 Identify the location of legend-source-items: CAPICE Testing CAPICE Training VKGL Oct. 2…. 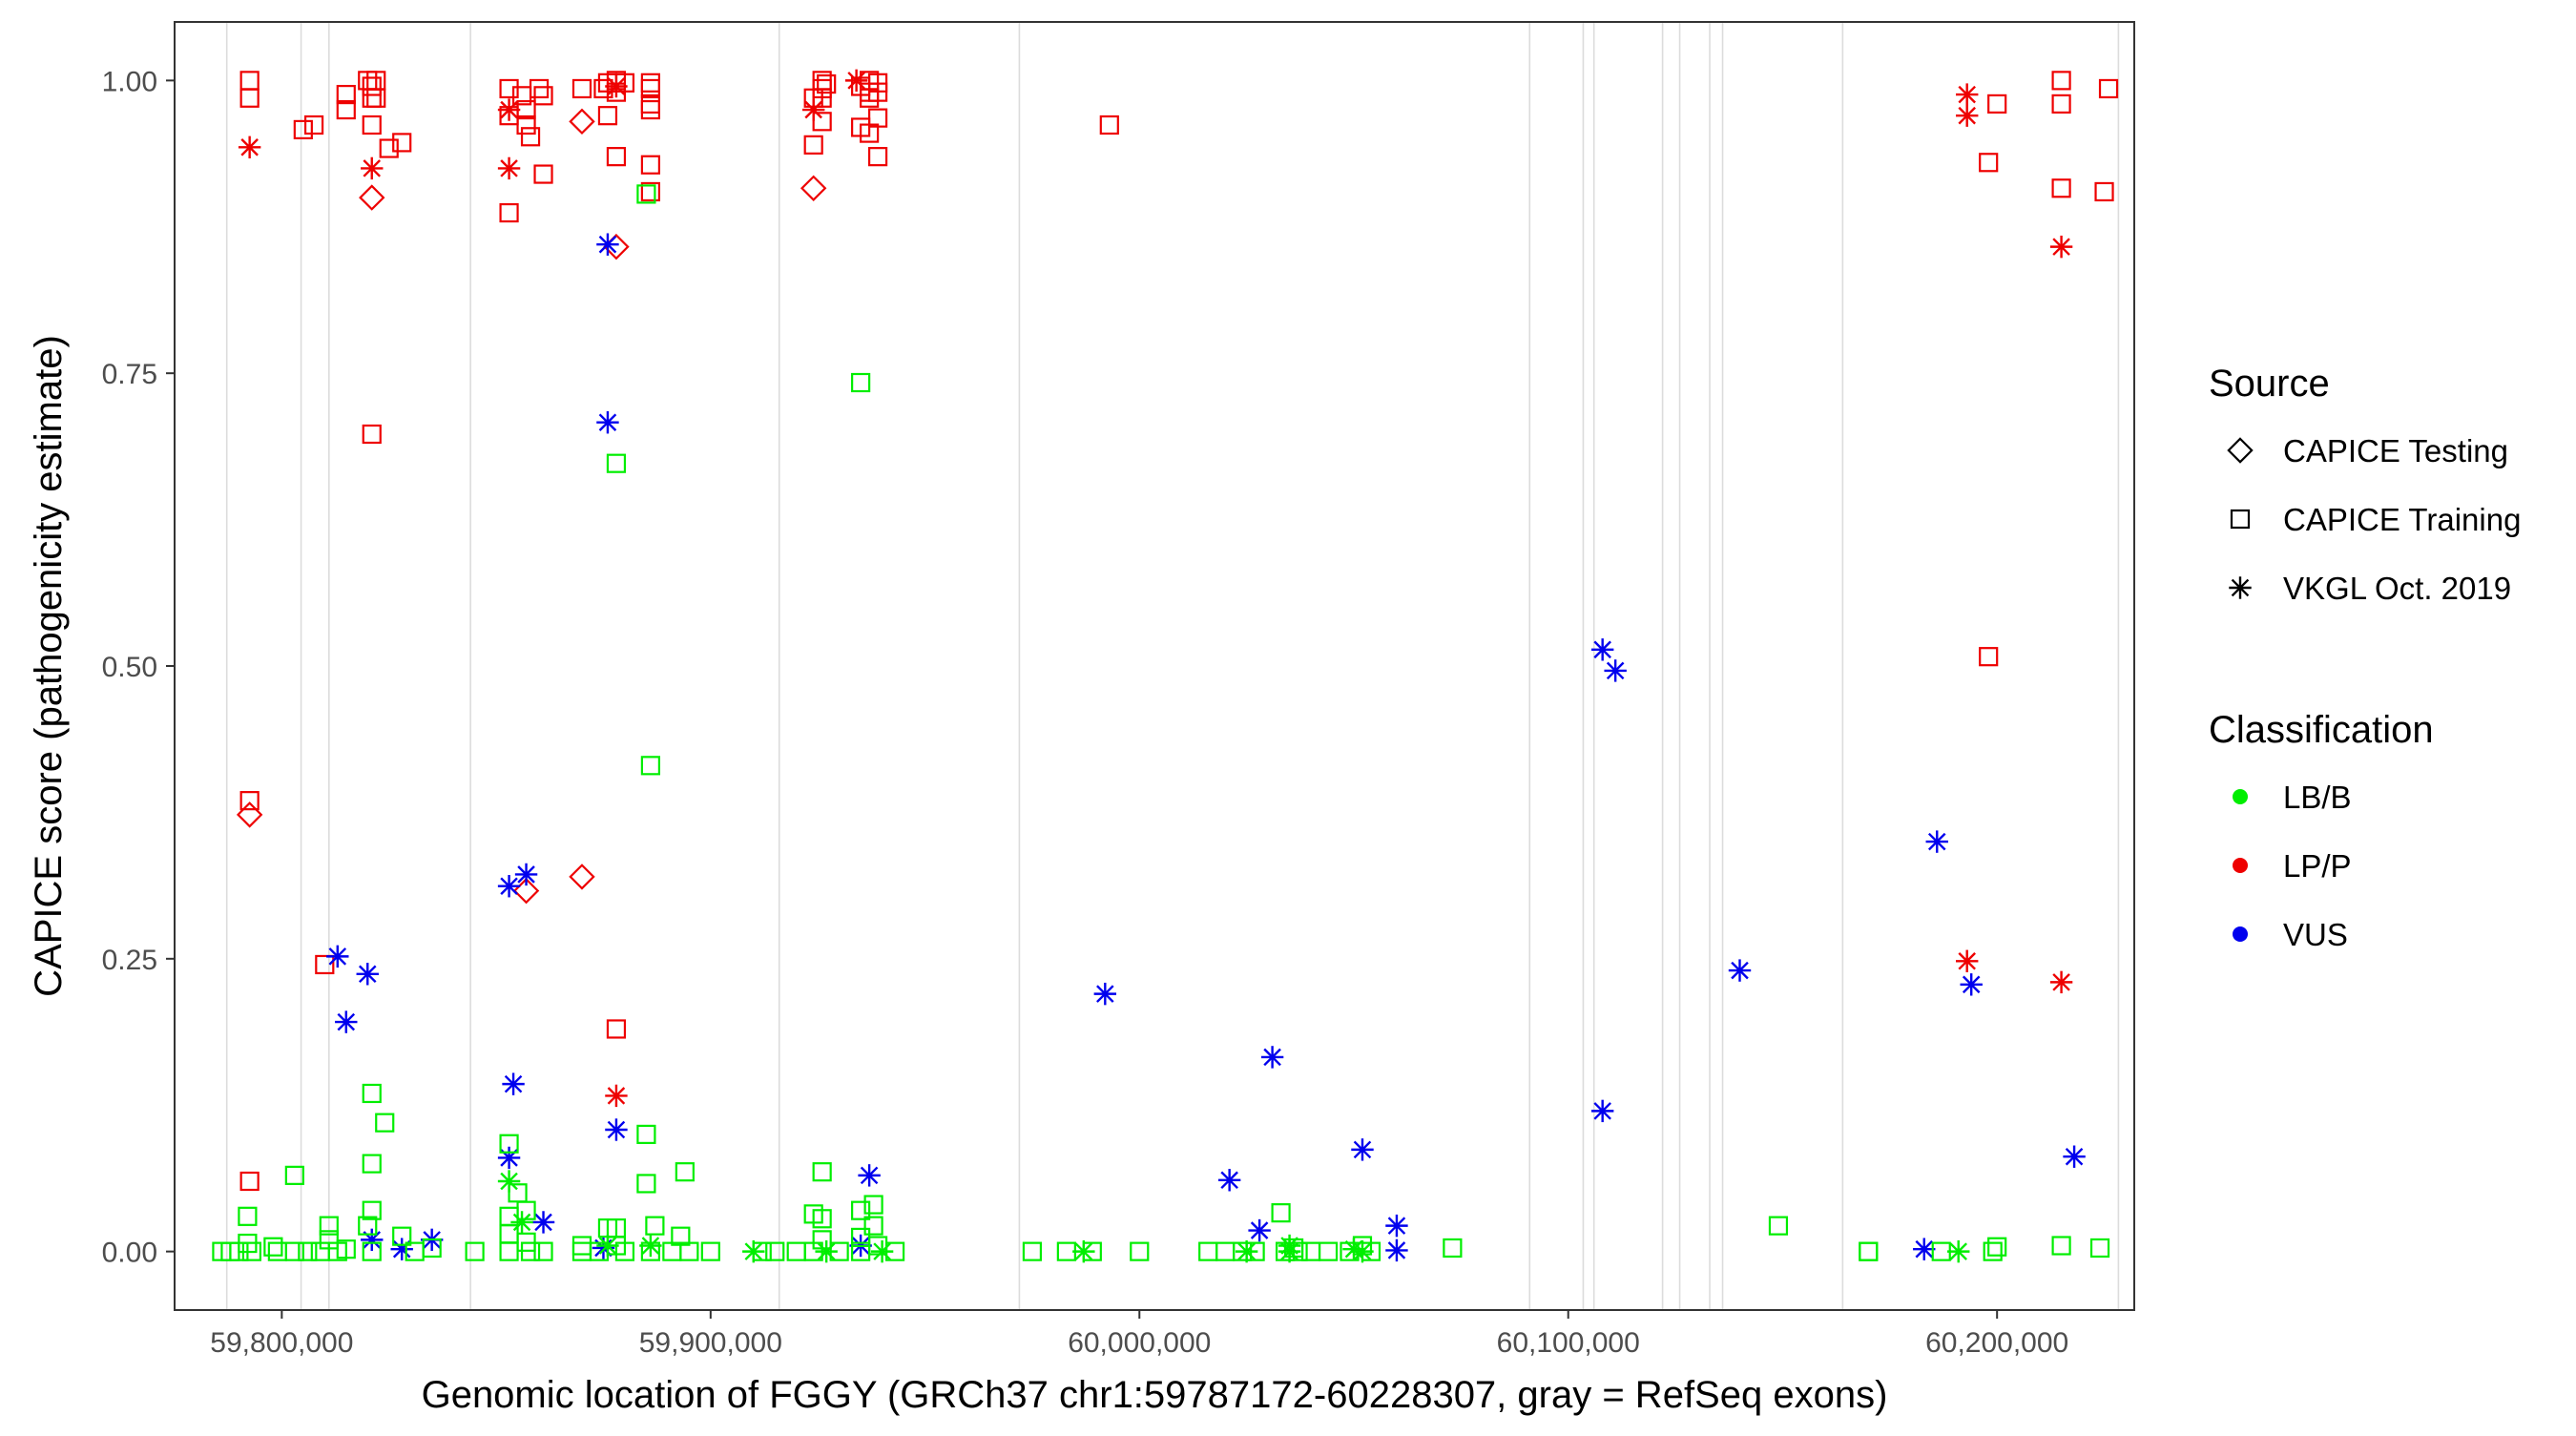
(2374, 519).